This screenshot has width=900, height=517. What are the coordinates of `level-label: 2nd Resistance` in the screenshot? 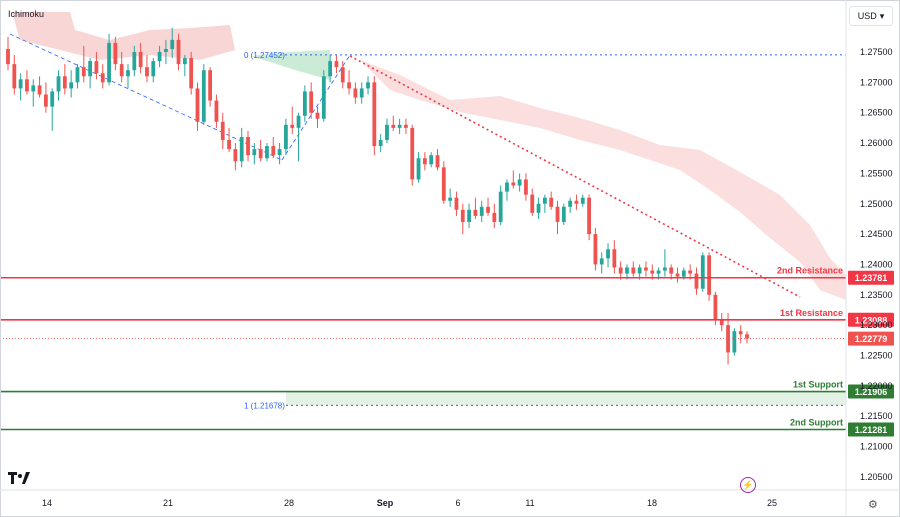 It's located at (810, 271).